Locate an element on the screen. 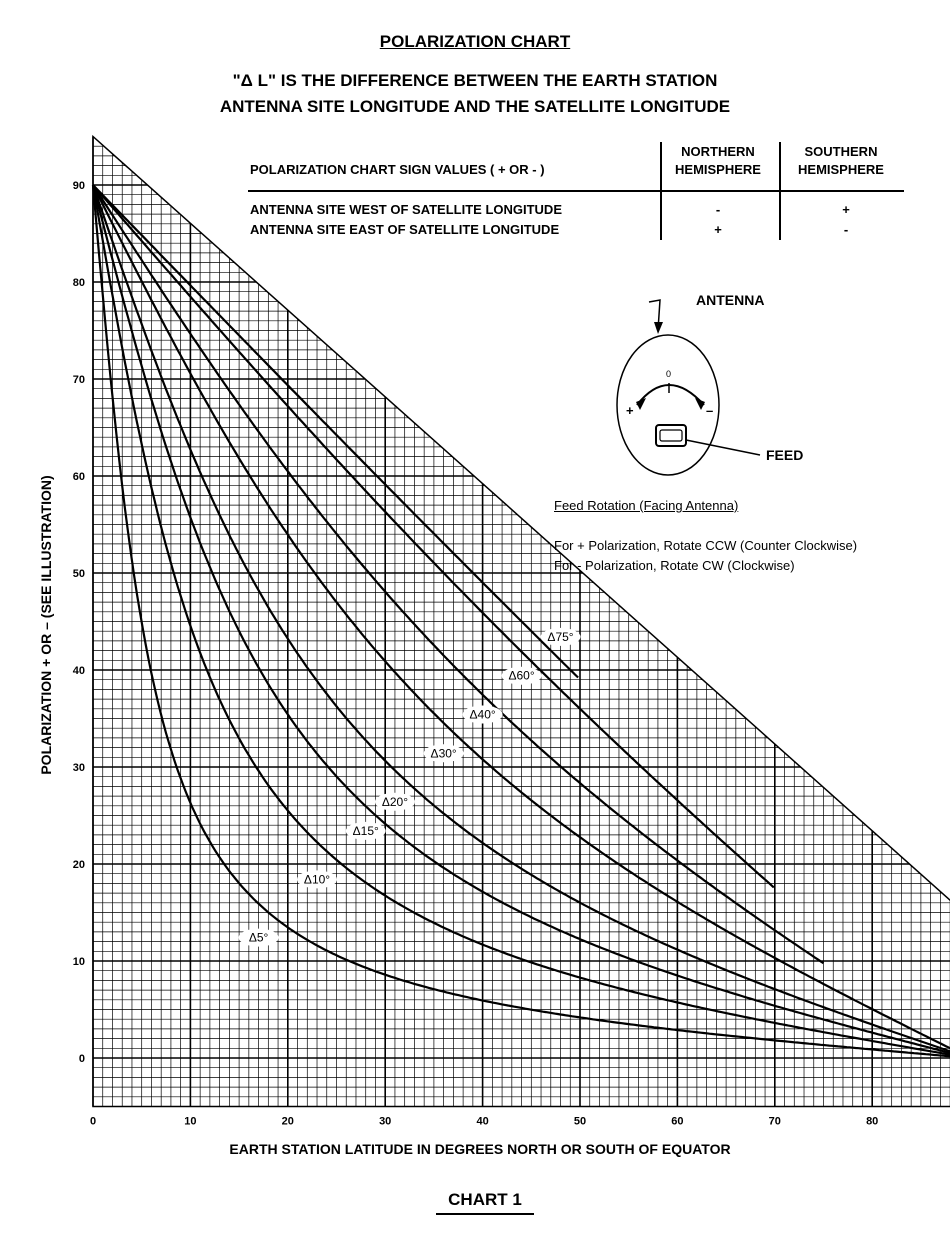  x-tick-label: 10 is located at coordinates (190, 1122).